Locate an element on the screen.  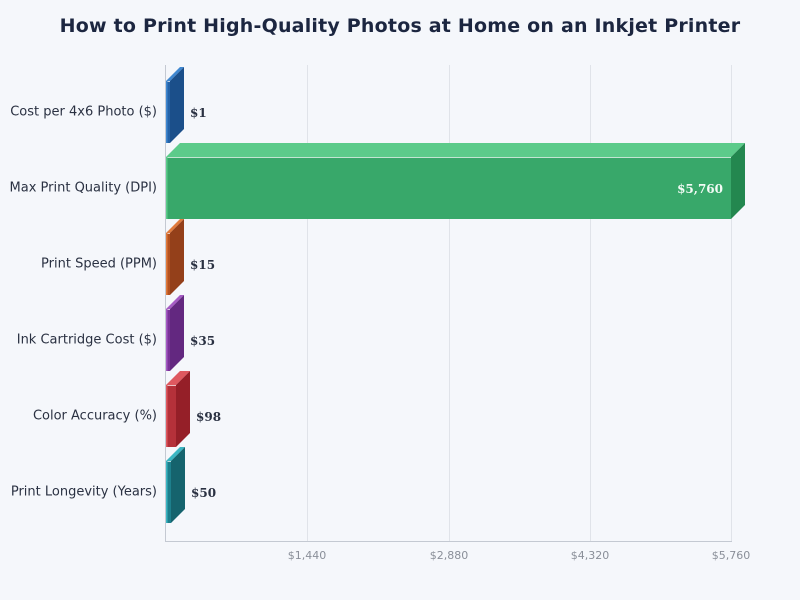
bar-value-label: $1 is located at coordinates (198, 113).